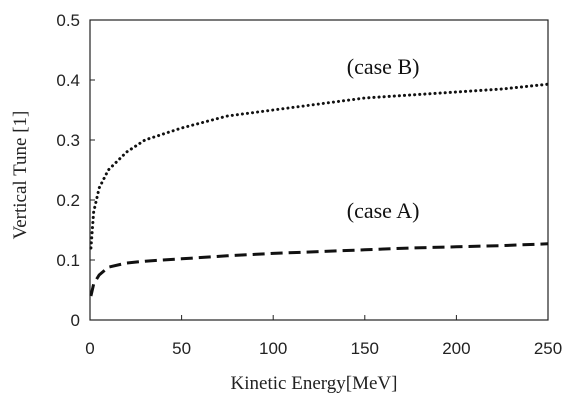  What do you see at coordinates (314, 383) in the screenshot?
I see `x-axis-title: Kinetic Energy[MeV]` at bounding box center [314, 383].